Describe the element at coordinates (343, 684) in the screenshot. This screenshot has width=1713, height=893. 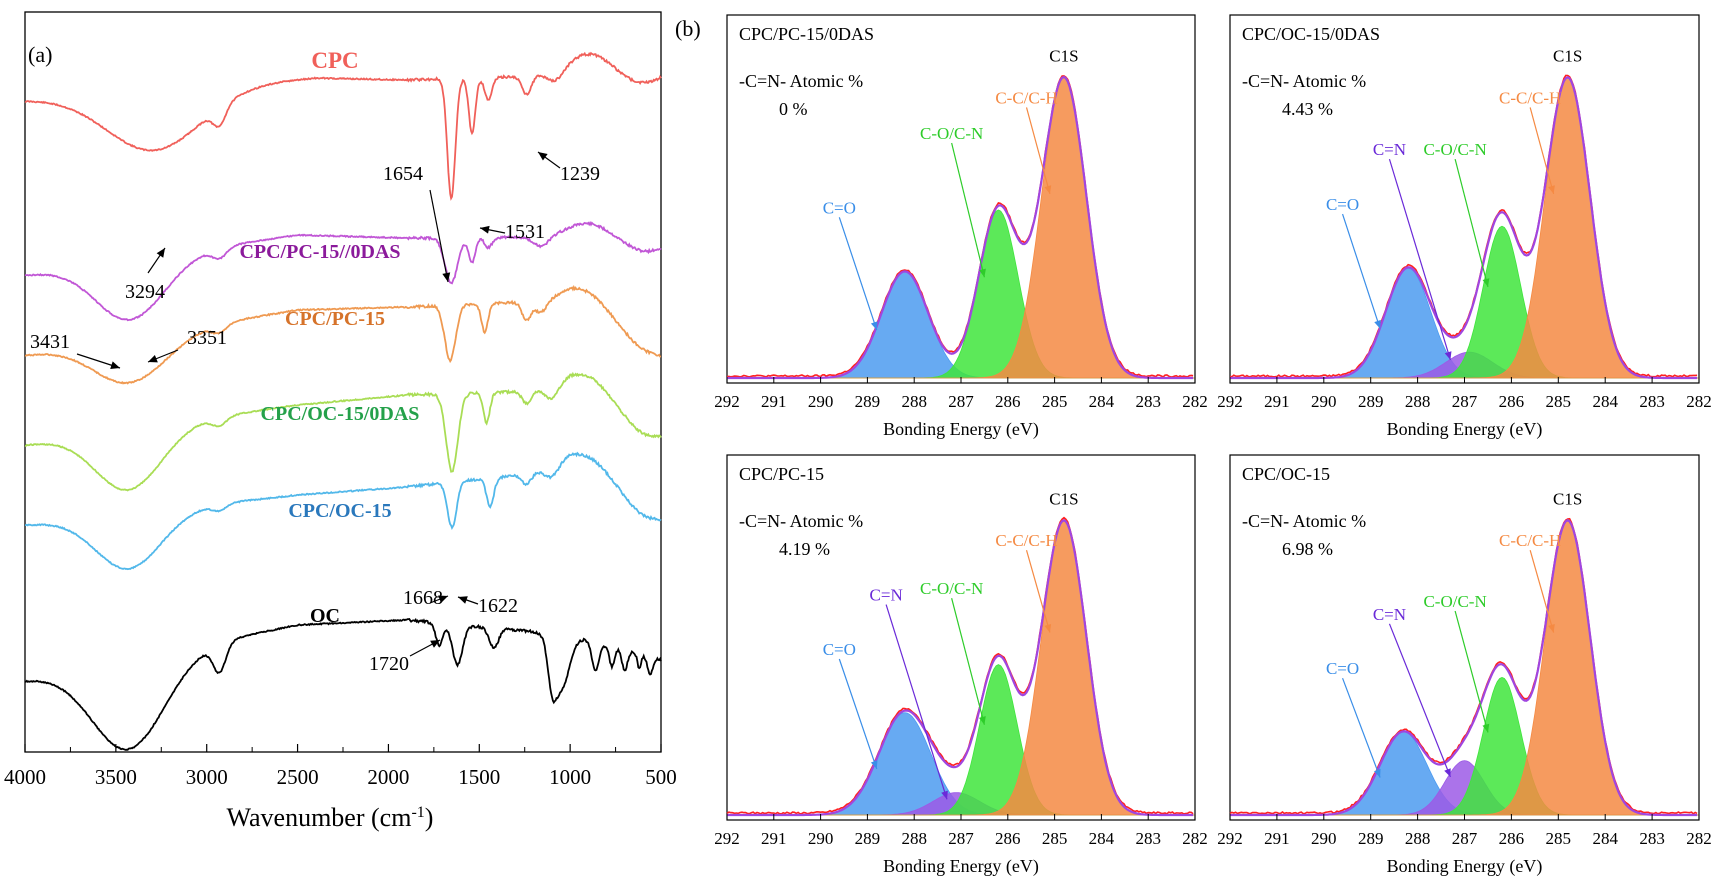
I see `spectrum-oc` at that location.